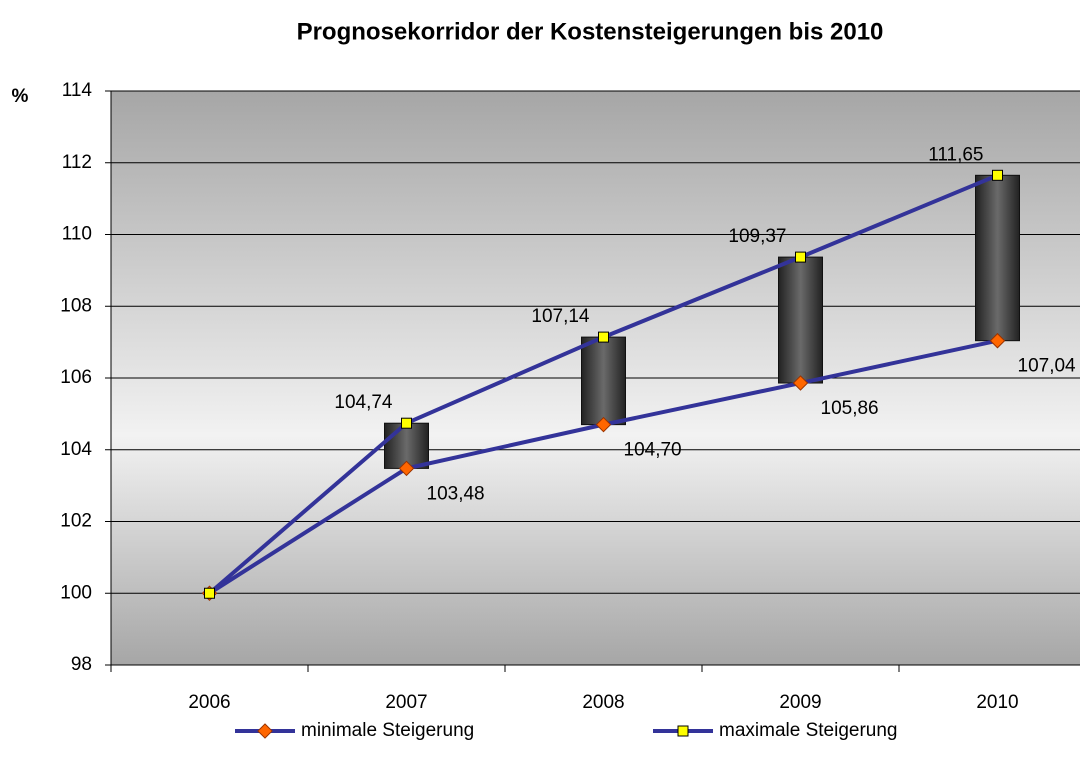 Image resolution: width=1083 pixels, height=776 pixels. Describe the element at coordinates (800, 702) in the screenshot. I see `x-tick-label: 2009` at that location.